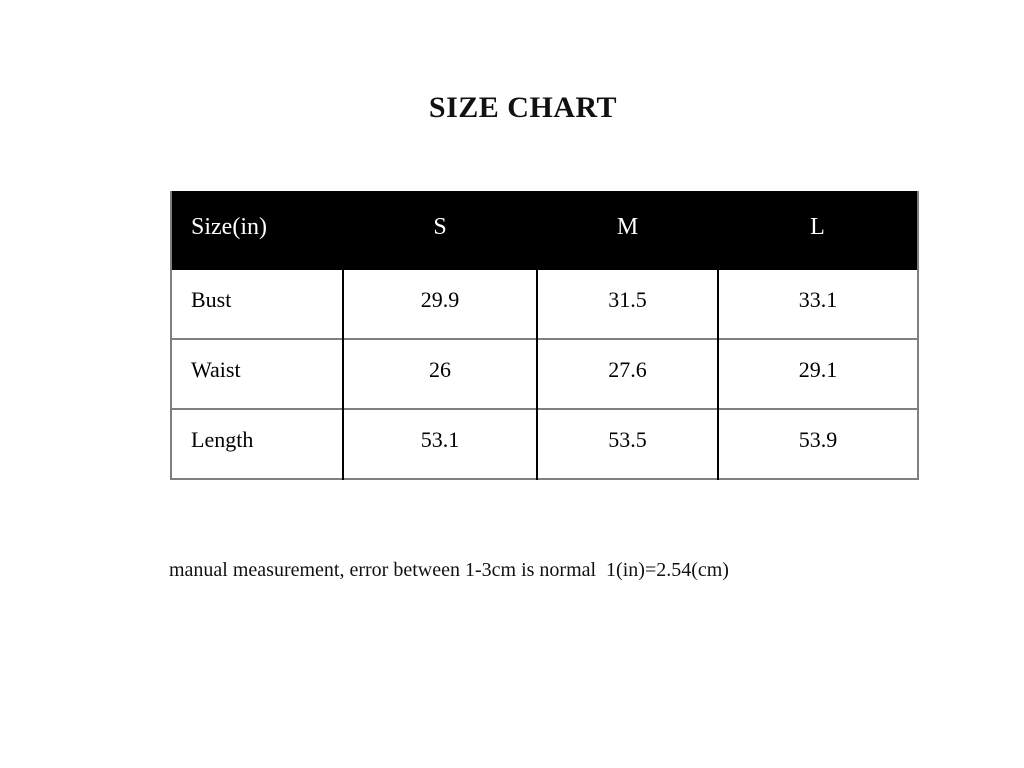 Image resolution: width=1024 pixels, height=768 pixels. What do you see at coordinates (627, 443) in the screenshot?
I see `cell-length-m: 53.5` at bounding box center [627, 443].